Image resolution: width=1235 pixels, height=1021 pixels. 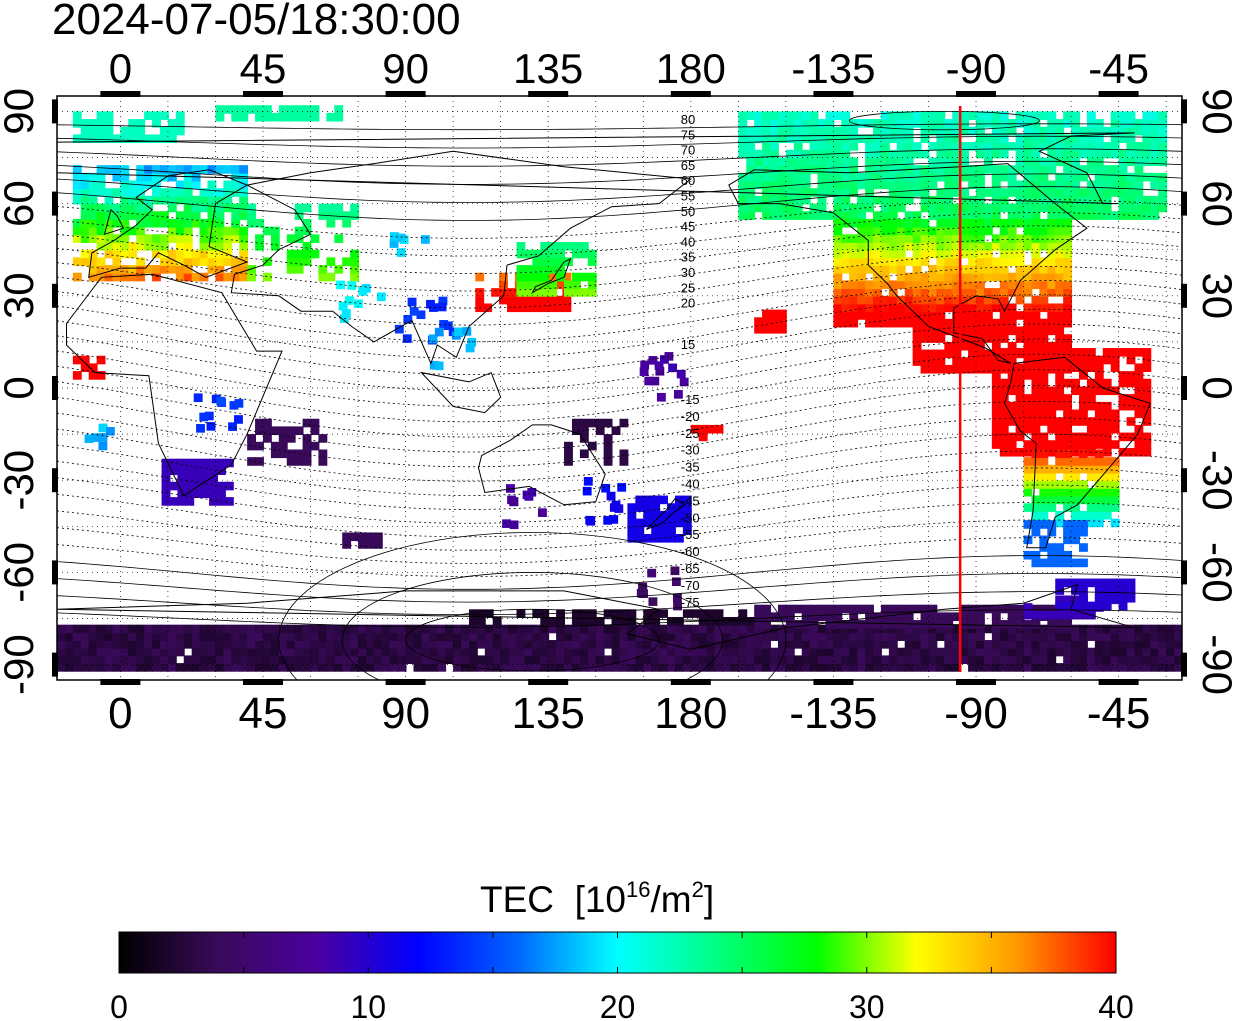 What do you see at coordinates (1214, 203) in the screenshot?
I see `y-tick-label-right: 60` at bounding box center [1214, 203].